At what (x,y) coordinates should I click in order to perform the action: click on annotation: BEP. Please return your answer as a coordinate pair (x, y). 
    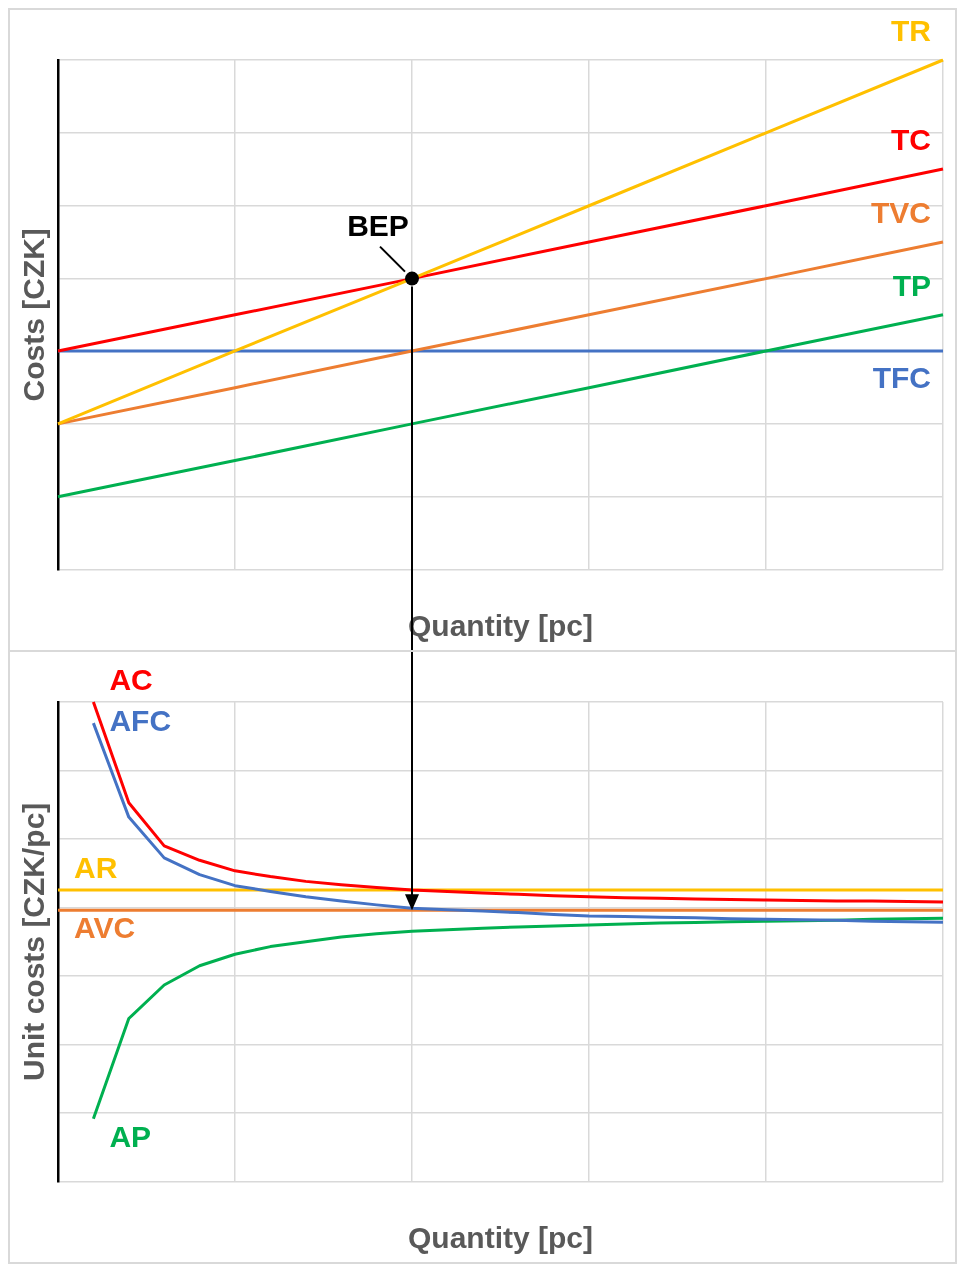
    Looking at the image, I should click on (378, 225).